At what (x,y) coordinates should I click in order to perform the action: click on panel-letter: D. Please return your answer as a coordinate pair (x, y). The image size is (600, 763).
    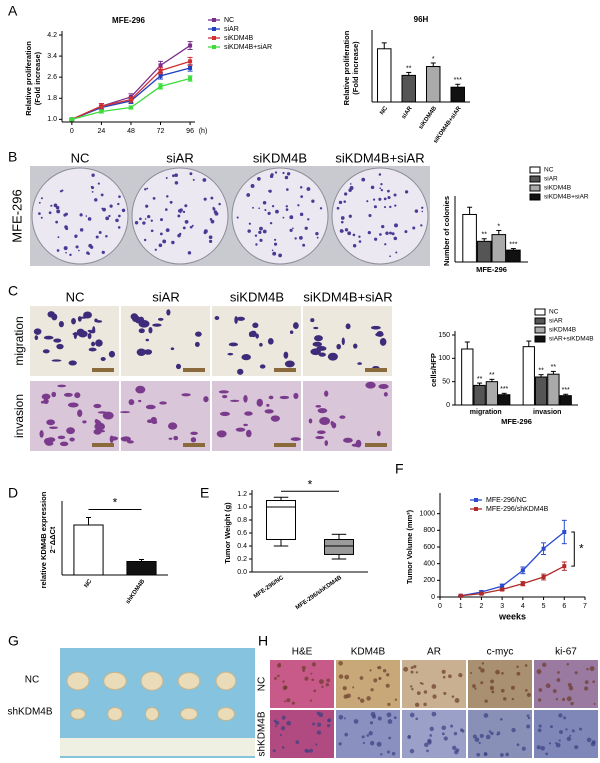
    Looking at the image, I should click on (13, 493).